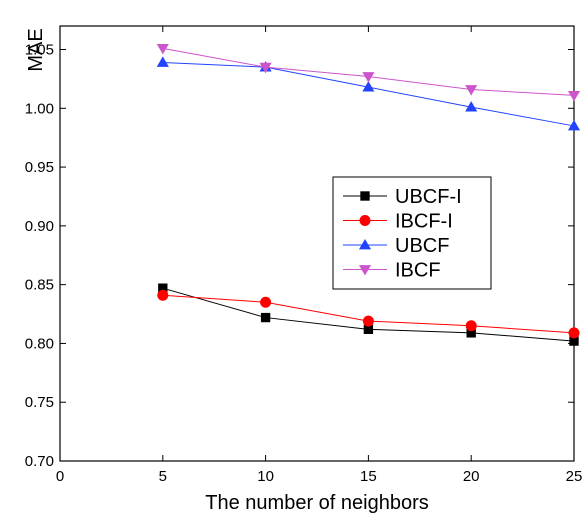 The height and width of the screenshot is (518, 588). Describe the element at coordinates (39, 167) in the screenshot. I see `y-tick-label: 0.95` at that location.